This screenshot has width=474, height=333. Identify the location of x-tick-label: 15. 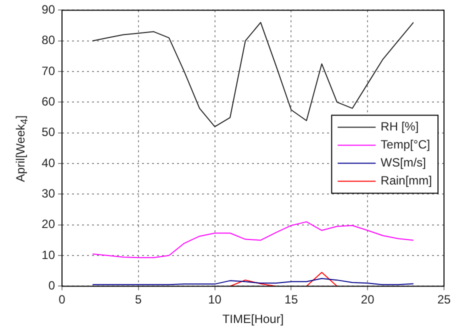
(291, 299).